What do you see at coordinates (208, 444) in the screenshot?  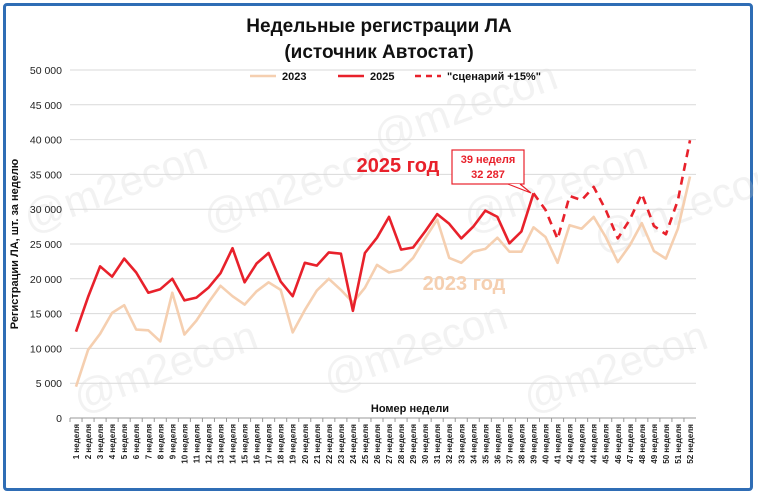 I see `x-tick-label: 12 неделя` at bounding box center [208, 444].